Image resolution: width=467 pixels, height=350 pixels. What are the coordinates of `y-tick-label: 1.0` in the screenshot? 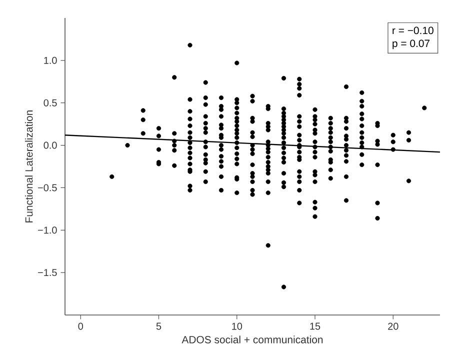 It's located at (50, 60).